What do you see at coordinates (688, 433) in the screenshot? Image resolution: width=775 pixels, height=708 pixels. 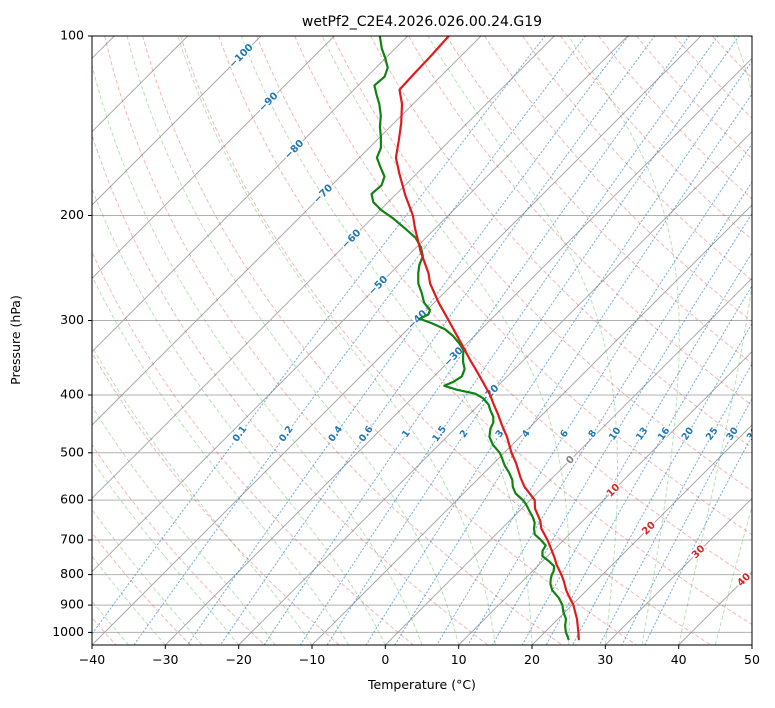 I see `mixing-ratio-label: 20` at bounding box center [688, 433].